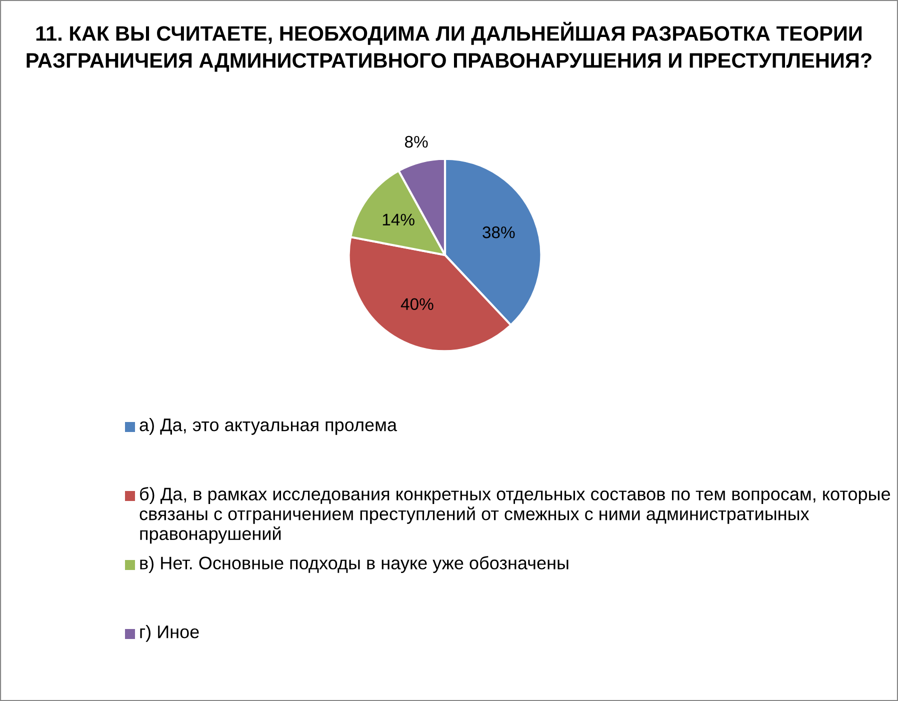 The image size is (898, 701). I want to click on data-label: 40%, so click(417, 304).